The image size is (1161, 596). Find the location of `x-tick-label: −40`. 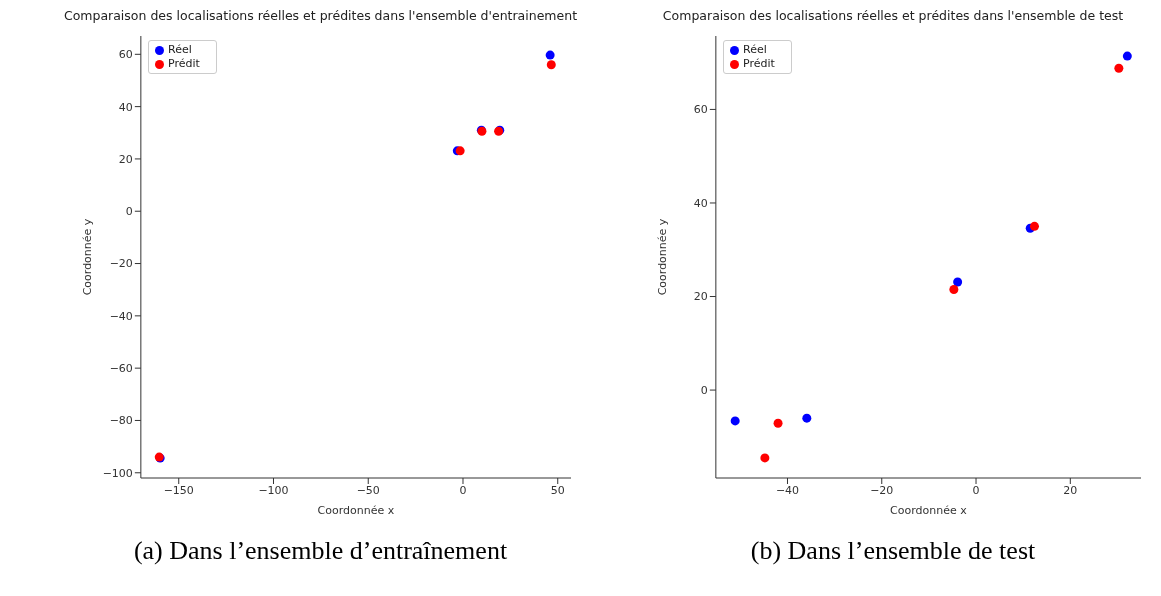

x-tick-label: −40 is located at coordinates (787, 490).